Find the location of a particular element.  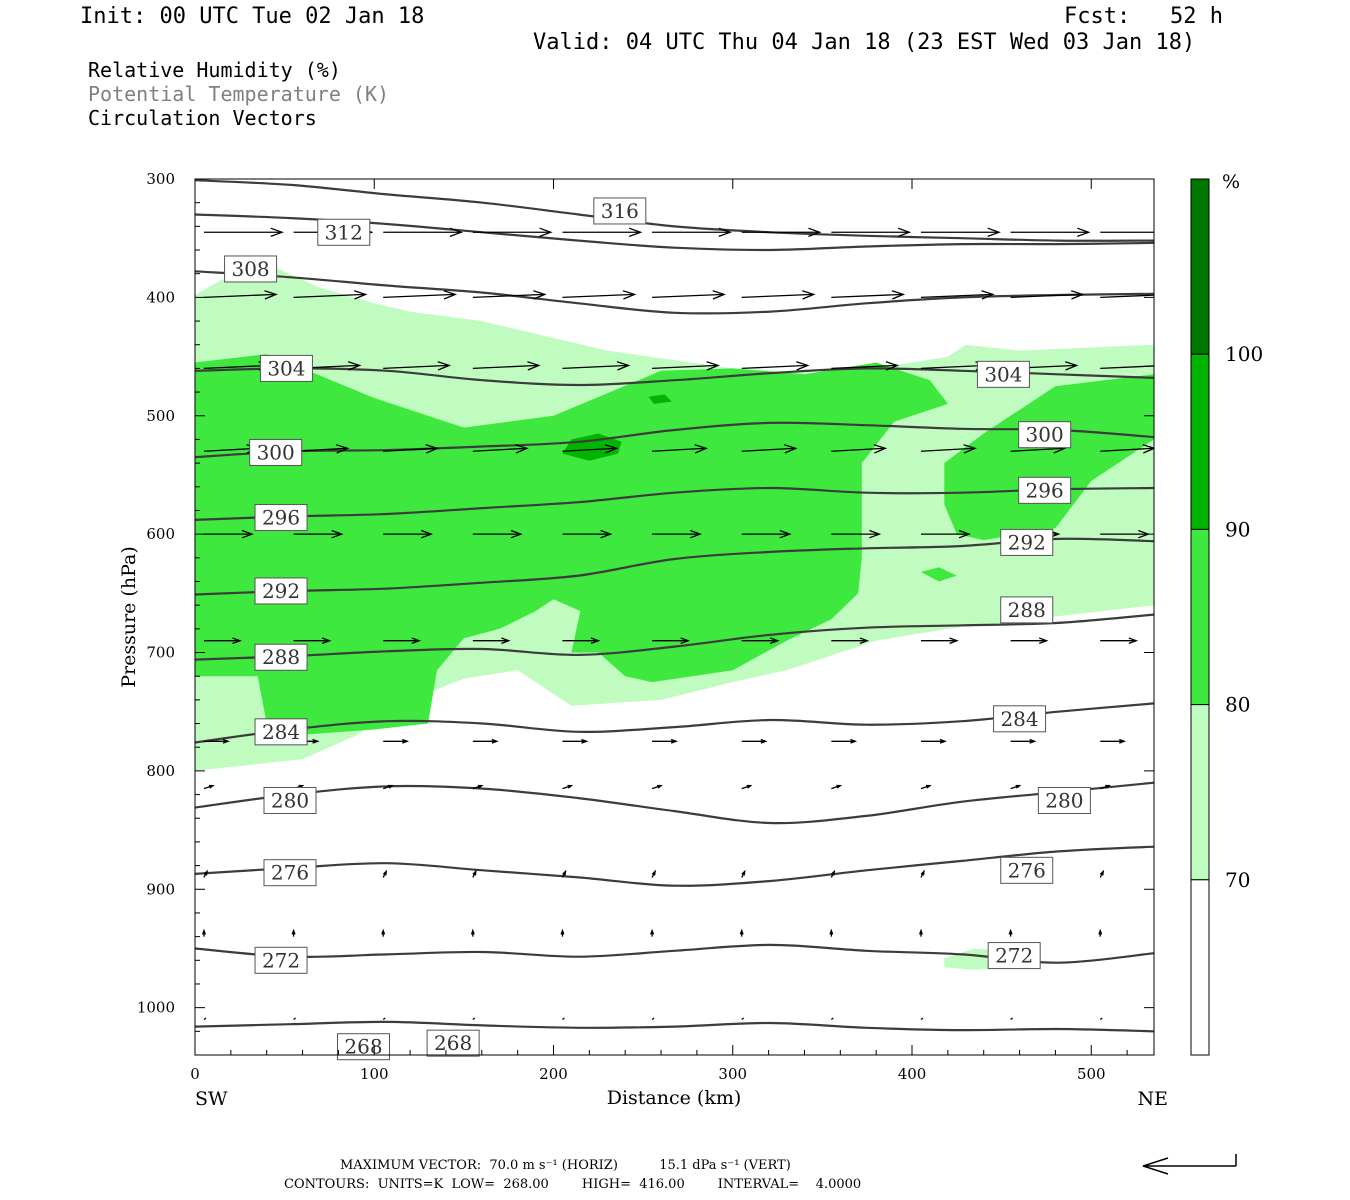

x-tick-label: 100 is located at coordinates (374, 1074).